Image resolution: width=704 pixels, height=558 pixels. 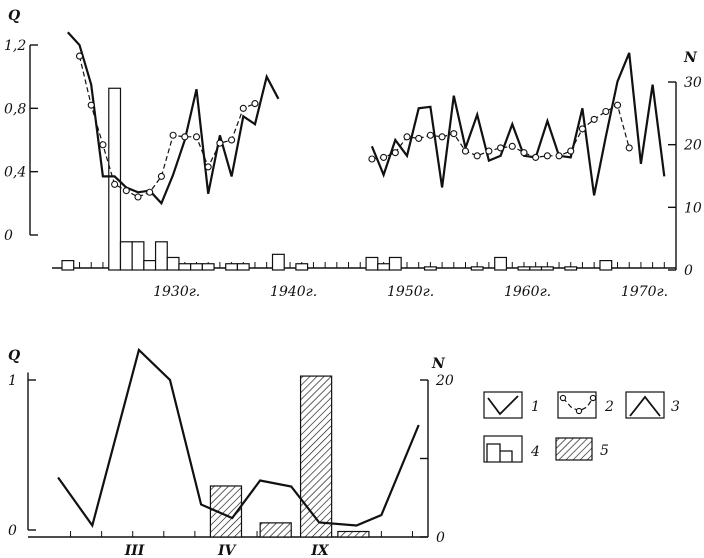 What do you see at coordinates (176, 292) in the screenshot?
I see `x-tick-label: 1930г.` at bounding box center [176, 292].